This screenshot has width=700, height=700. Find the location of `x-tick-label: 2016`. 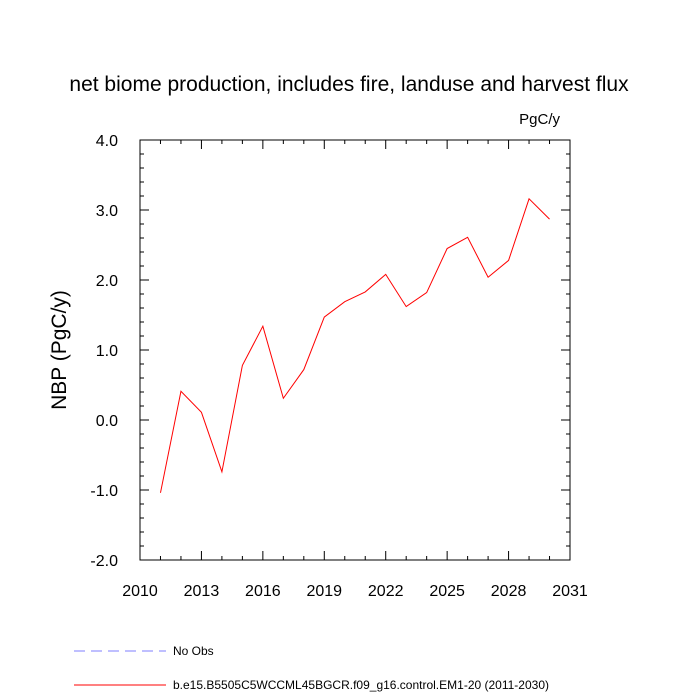

x-tick-label: 2016 is located at coordinates (263, 591).